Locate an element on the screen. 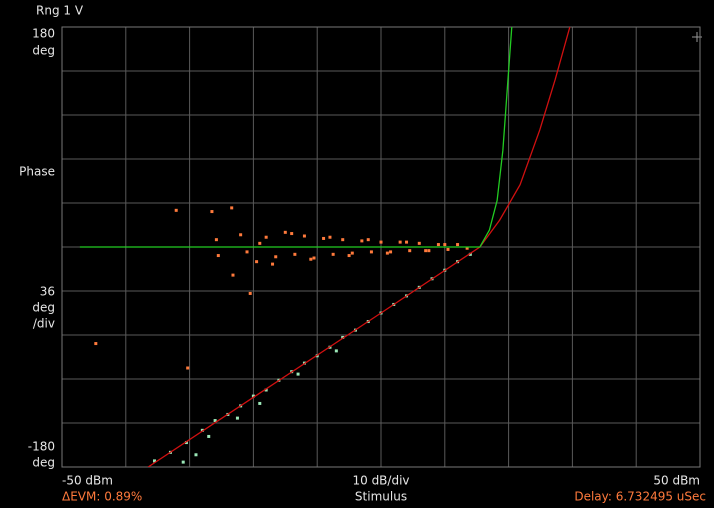 Image resolution: width=714 pixels, height=508 pixels. x-tick-label: 50 dBm is located at coordinates (676, 481).